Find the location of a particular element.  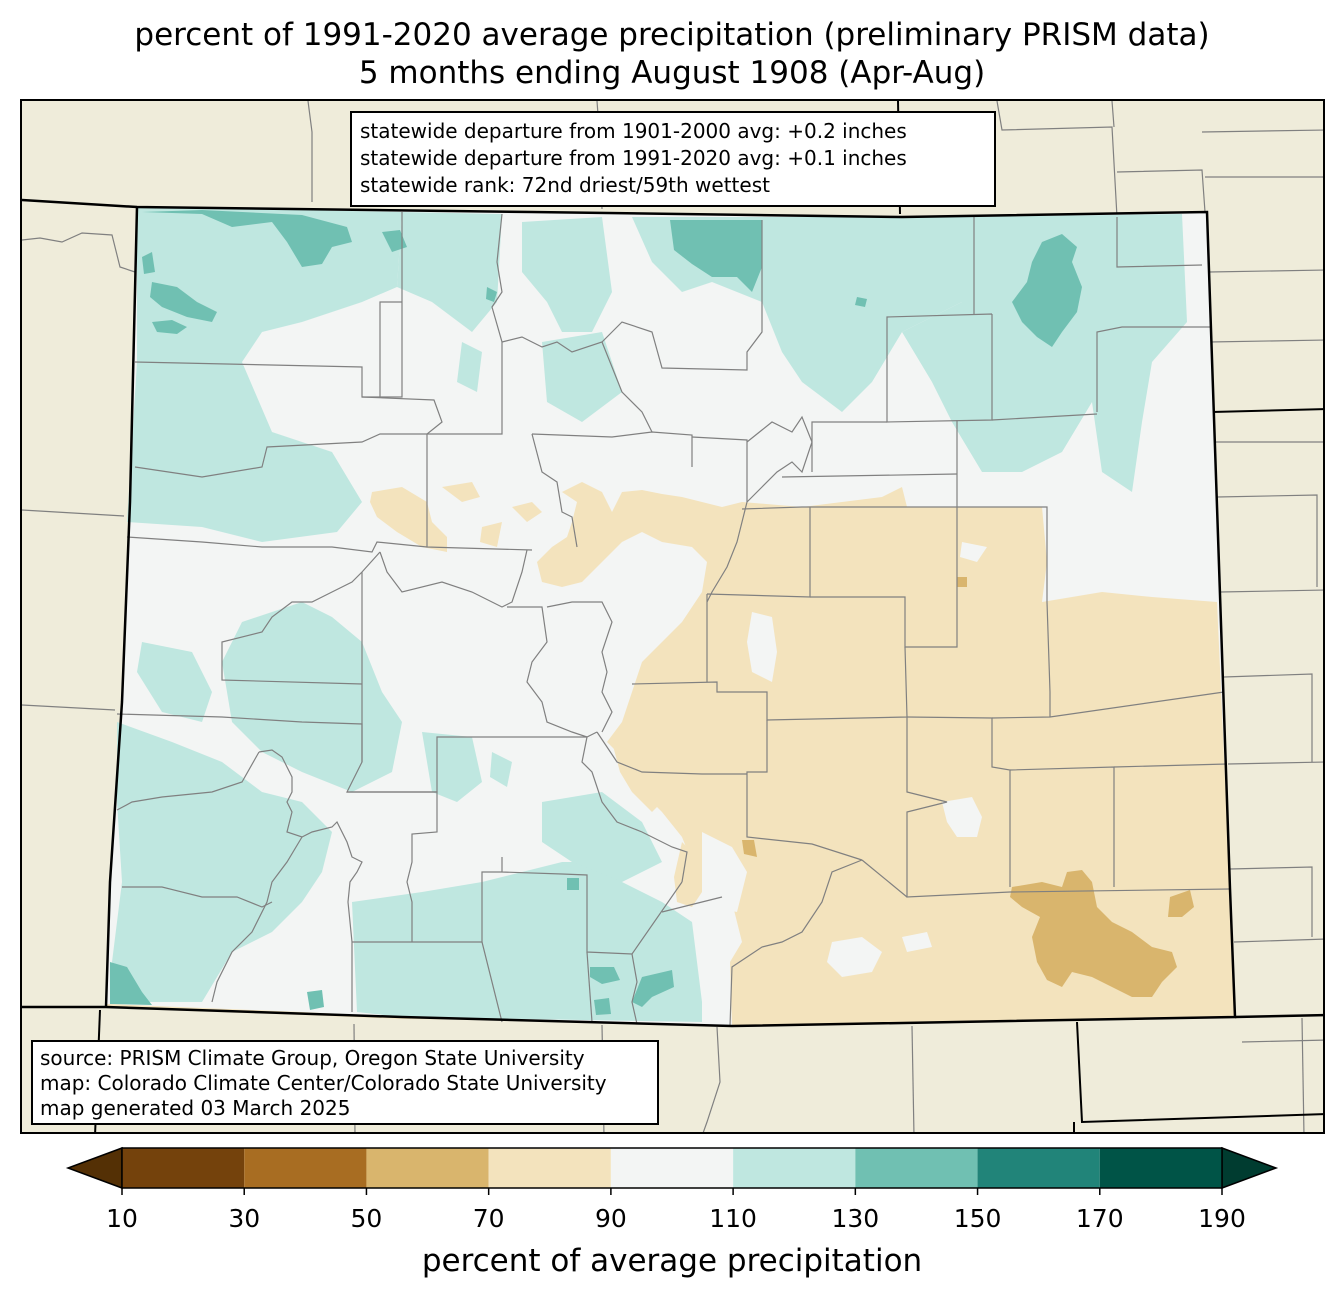

colorbar-tick-label: 30 is located at coordinates (244, 1218).